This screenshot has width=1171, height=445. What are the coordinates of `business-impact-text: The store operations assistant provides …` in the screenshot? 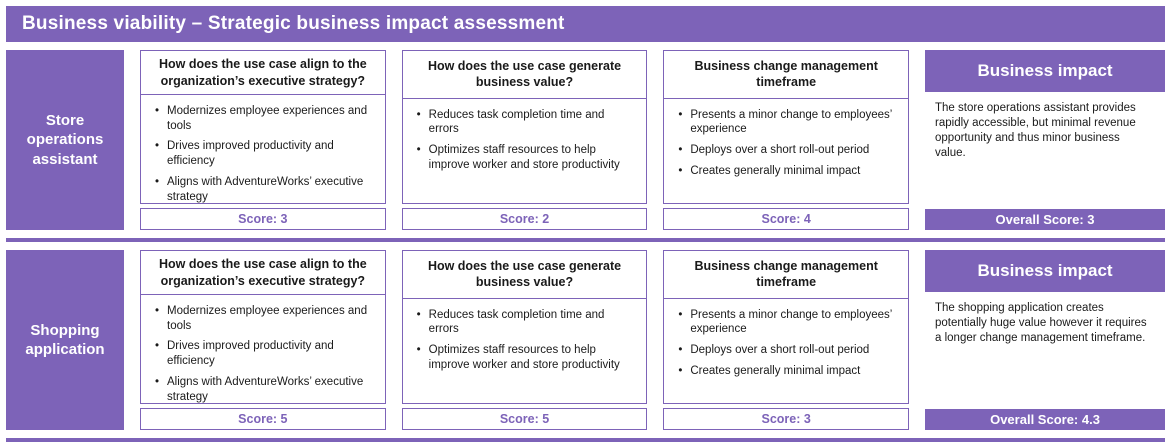 It's located at (1035, 130).